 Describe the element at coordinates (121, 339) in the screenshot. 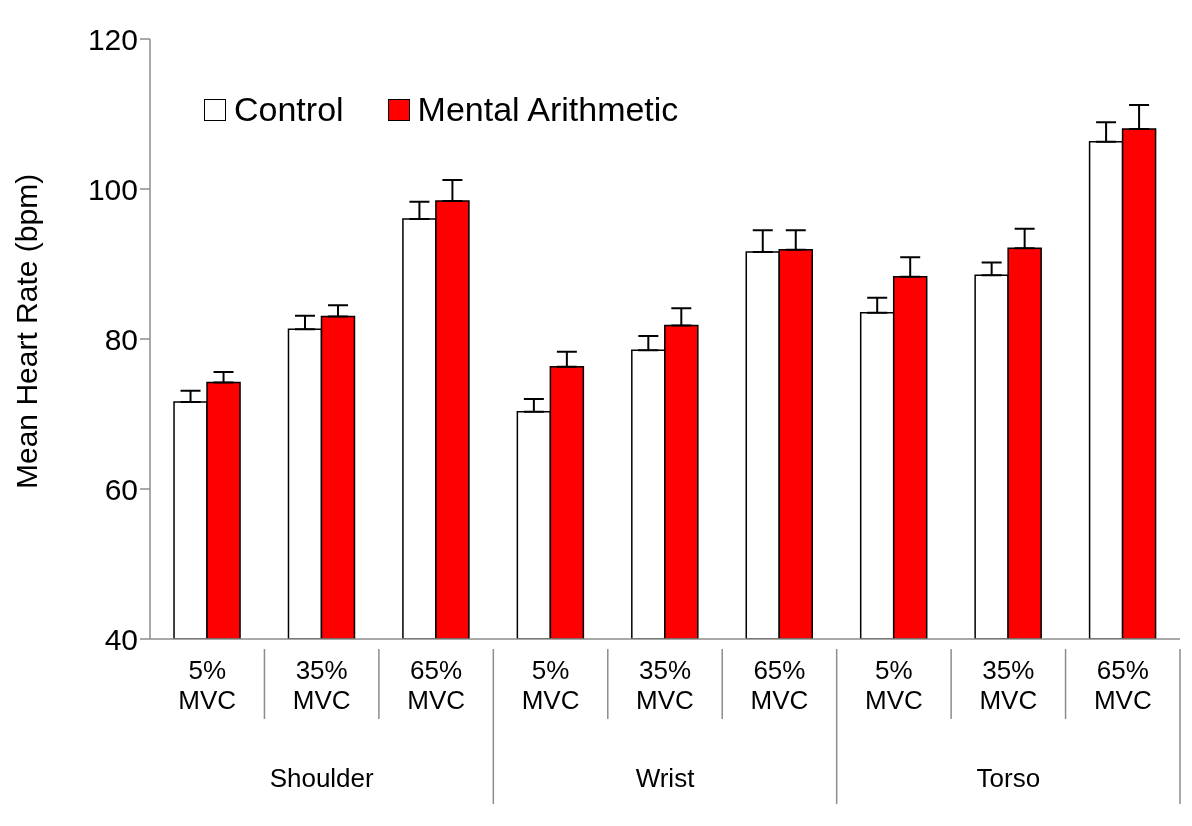

I see `y-tick-label: 80` at that location.